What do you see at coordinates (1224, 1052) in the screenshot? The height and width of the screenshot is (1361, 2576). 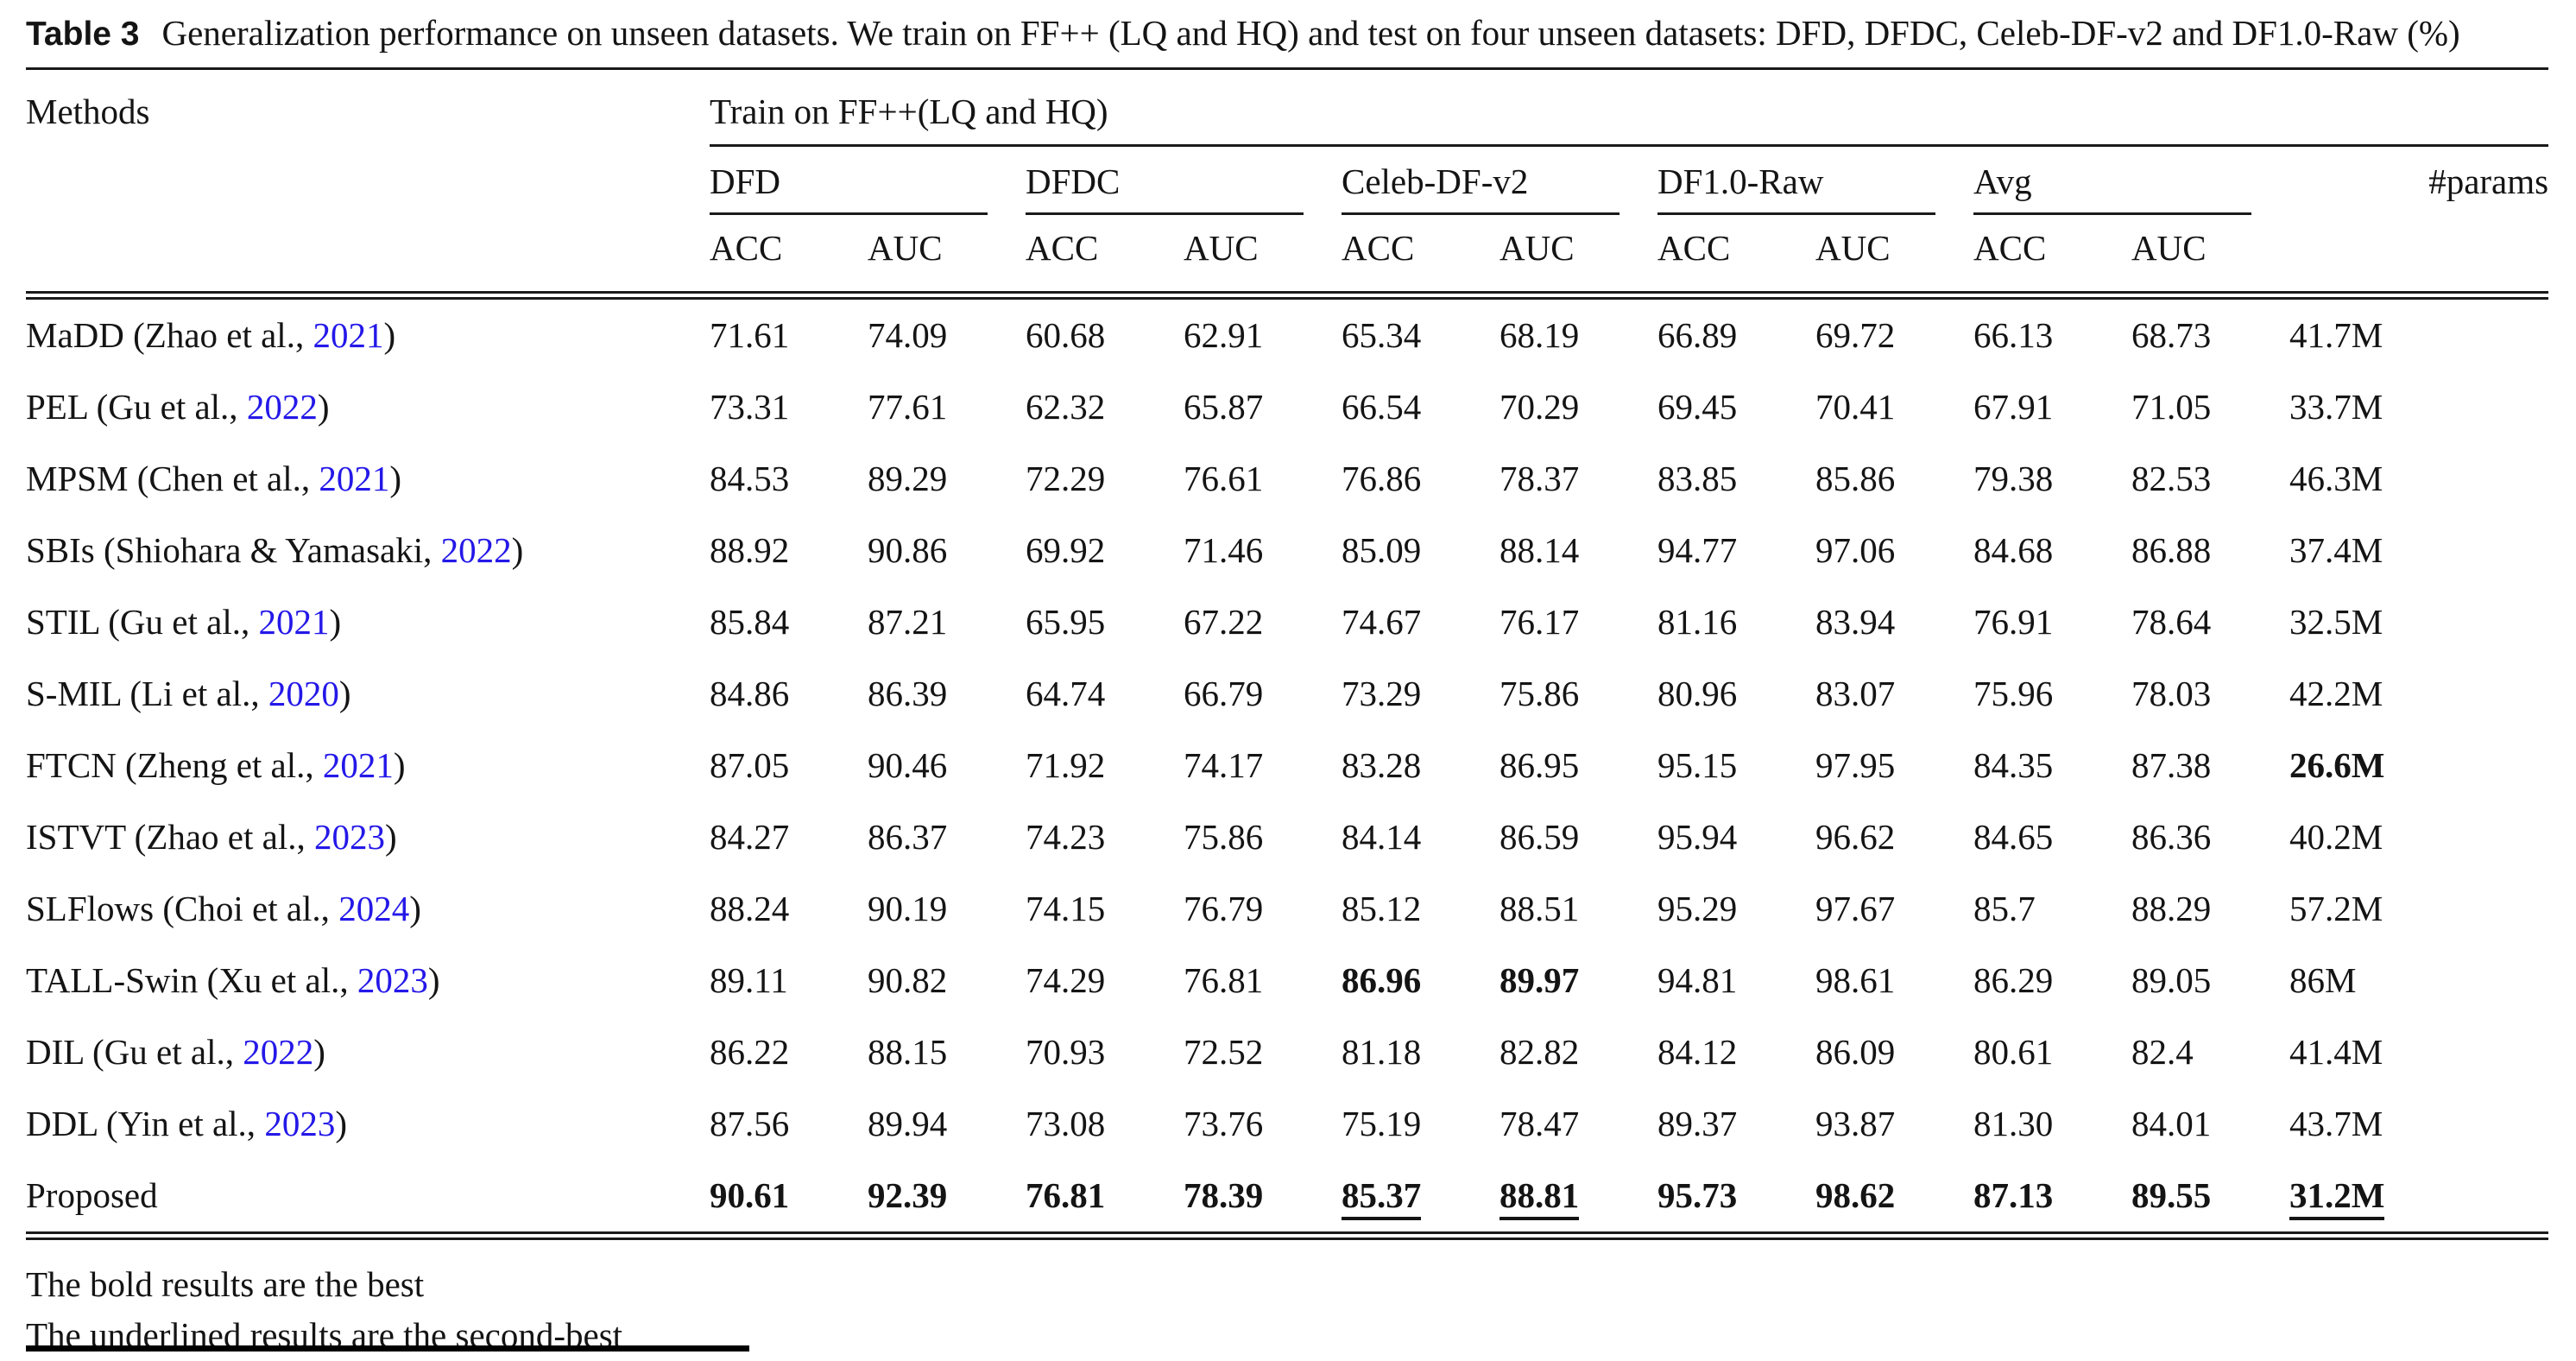 I see `metric-value: 72.52` at bounding box center [1224, 1052].